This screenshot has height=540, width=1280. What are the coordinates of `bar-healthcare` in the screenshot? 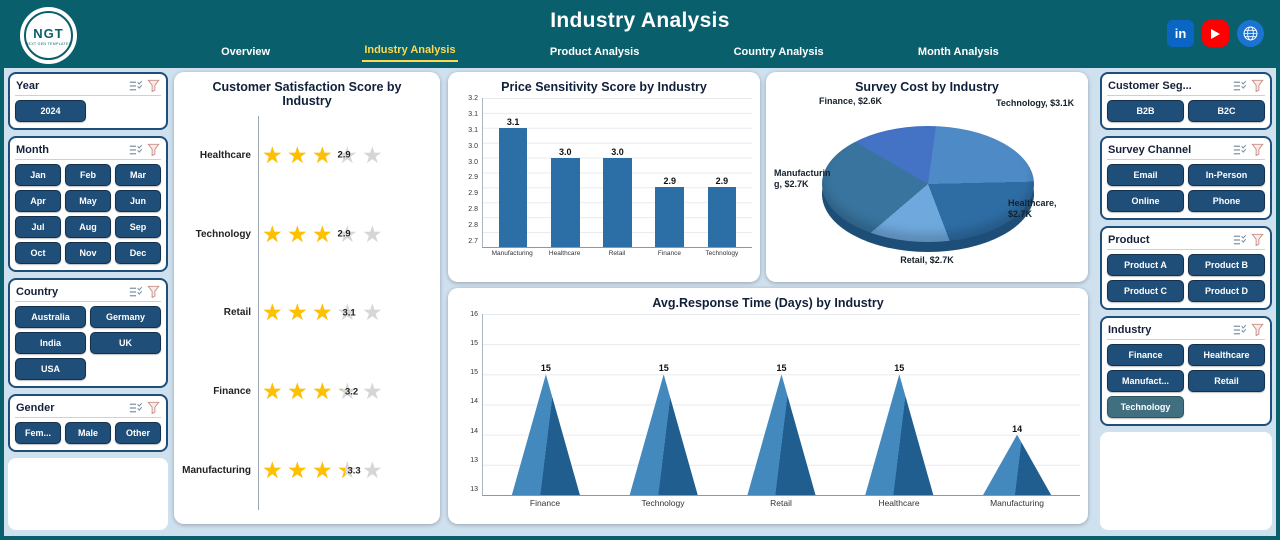 It's located at (565, 202).